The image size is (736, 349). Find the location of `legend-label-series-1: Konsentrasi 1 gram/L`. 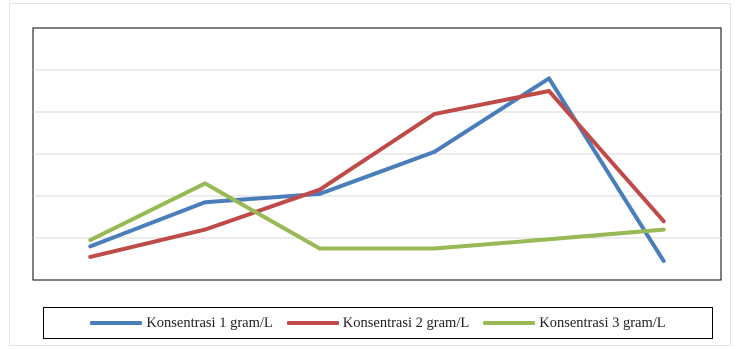

legend-label-series-1: Konsentrasi 1 gram/L is located at coordinates (209, 322).